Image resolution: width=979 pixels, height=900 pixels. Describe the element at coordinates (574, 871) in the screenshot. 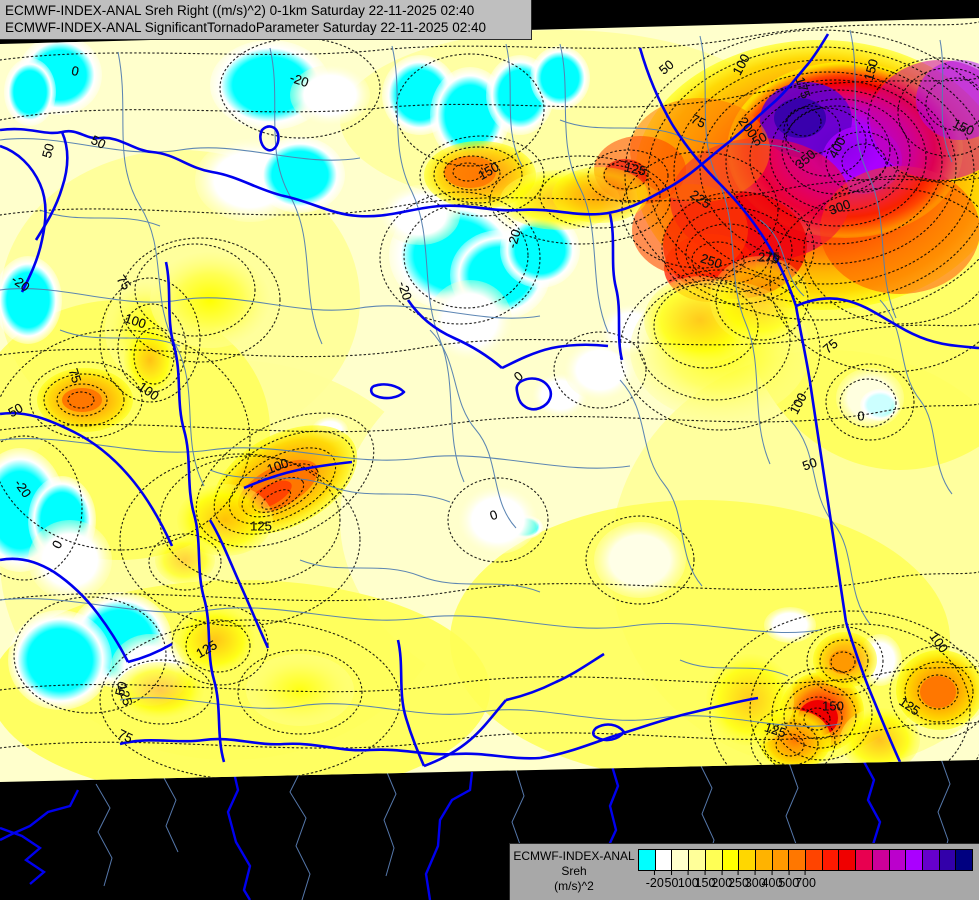

I see `legend-field-name: Sreh` at that location.